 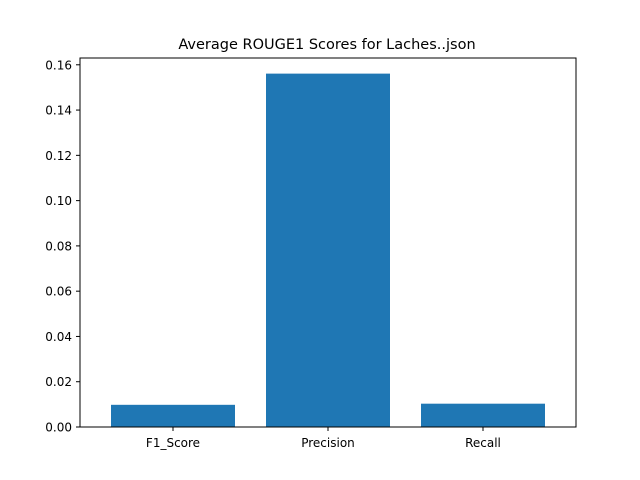 What do you see at coordinates (58, 428) in the screenshot?
I see `y-tick-label: 0.00` at bounding box center [58, 428].